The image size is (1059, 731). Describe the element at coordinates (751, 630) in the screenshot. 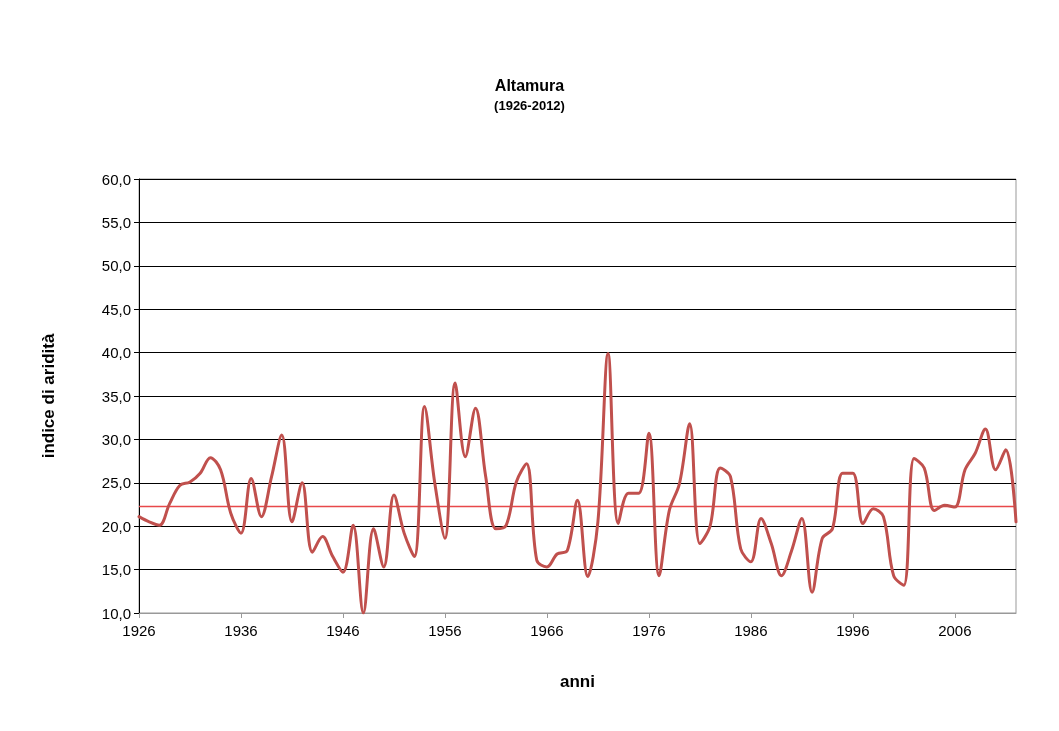

I see `x-tick-label: 1986` at that location.